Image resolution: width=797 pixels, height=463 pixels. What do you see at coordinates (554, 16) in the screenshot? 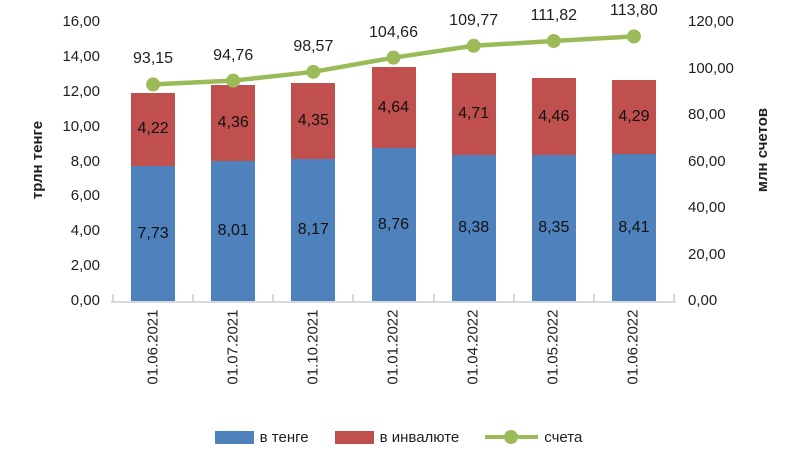
I see `line-data-label: 111,82` at bounding box center [554, 16].